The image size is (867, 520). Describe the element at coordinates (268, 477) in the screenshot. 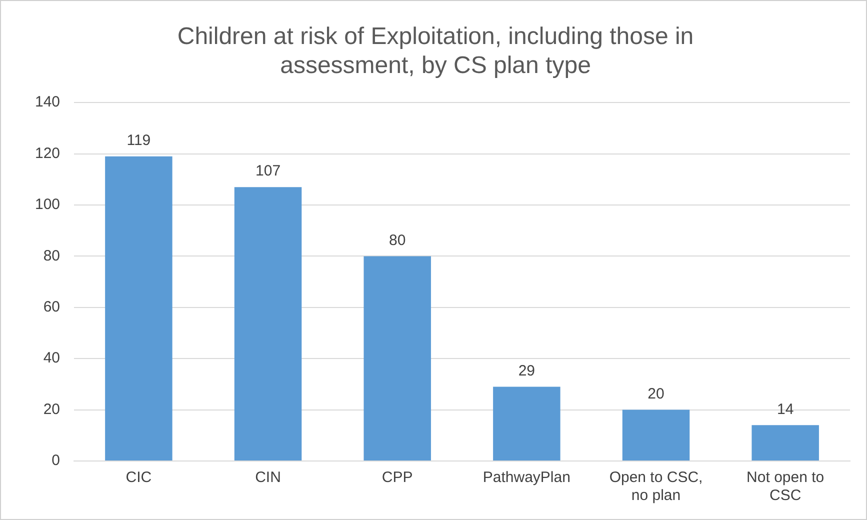

I see `x-tick-label: CIN` at that location.